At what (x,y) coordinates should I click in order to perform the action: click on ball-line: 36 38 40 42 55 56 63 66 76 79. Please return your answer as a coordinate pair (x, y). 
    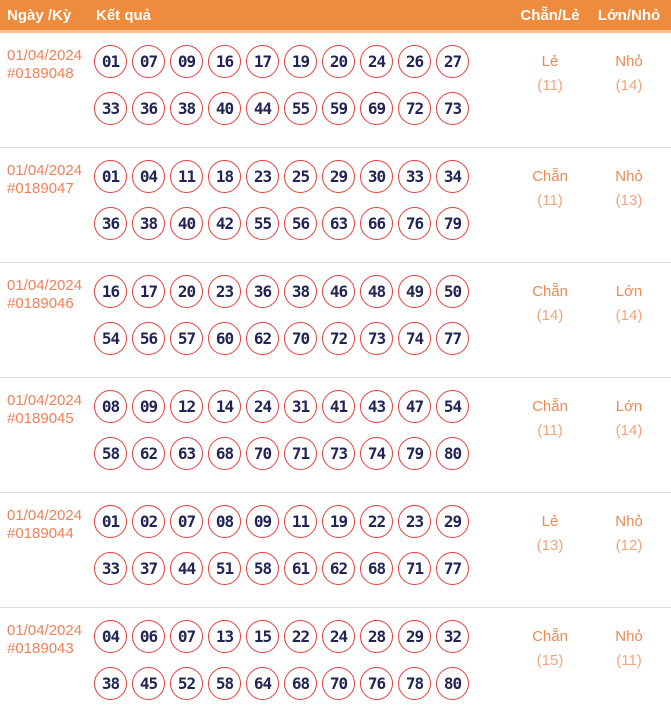
    Looking at the image, I should click on (299, 223).